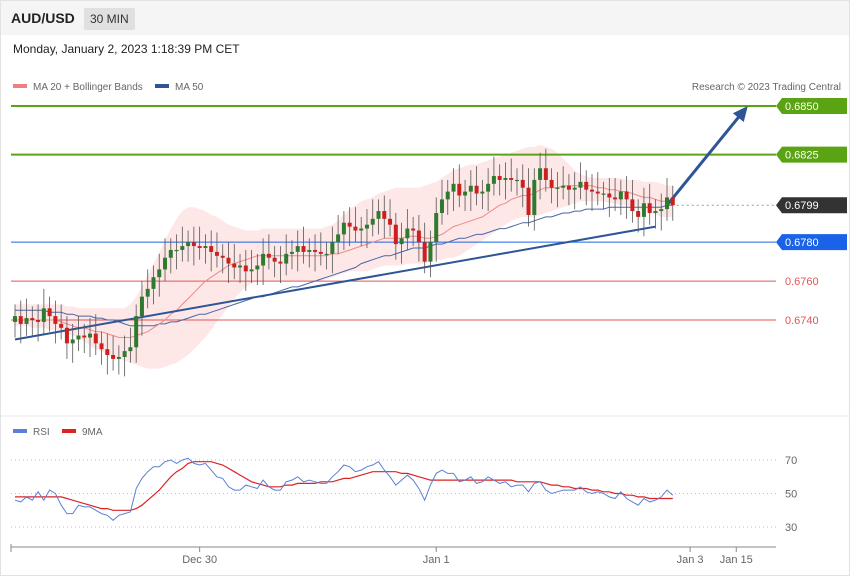 The image size is (850, 576). I want to click on x-axis: Dec 30 Jan 1 Jan 3 Jan 15, so click(393, 555).